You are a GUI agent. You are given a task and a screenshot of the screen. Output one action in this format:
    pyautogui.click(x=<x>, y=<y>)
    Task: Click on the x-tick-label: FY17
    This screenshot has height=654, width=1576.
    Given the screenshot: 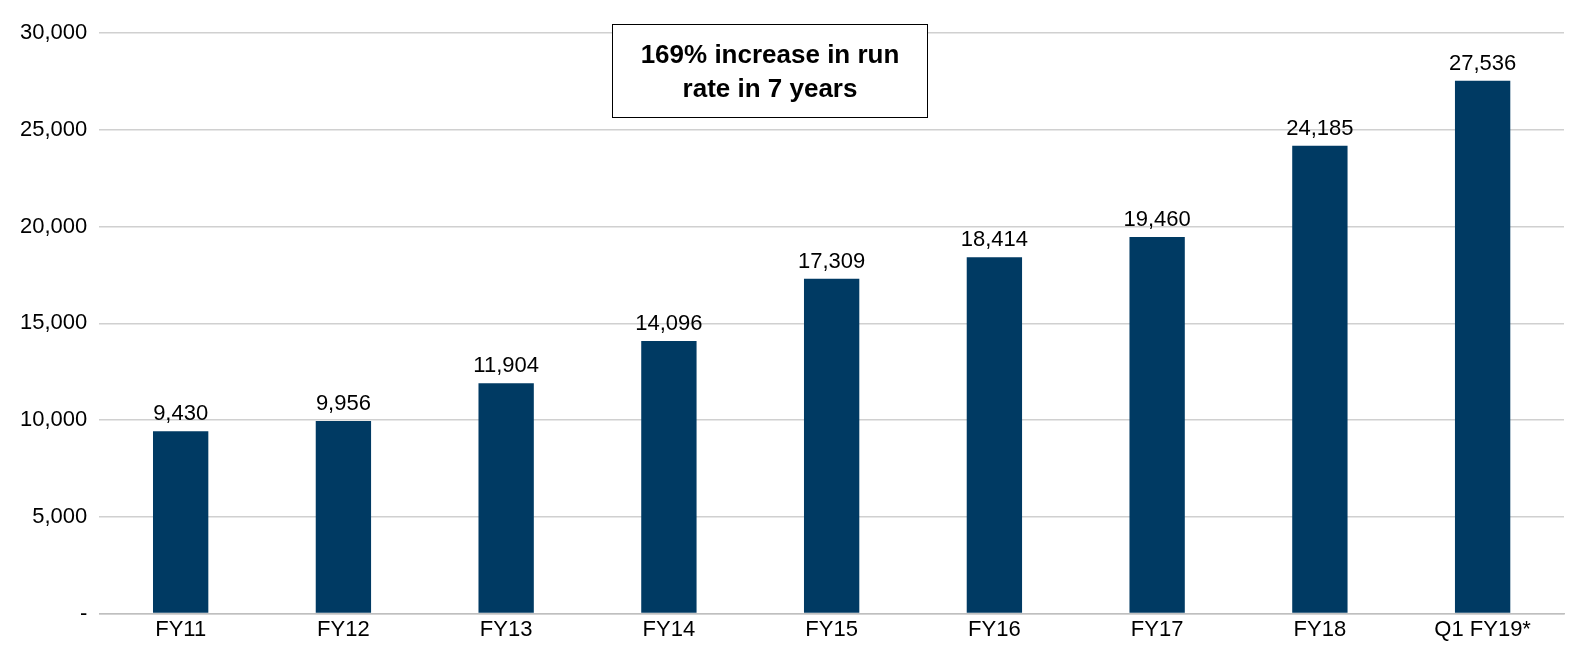 What is the action you would take?
    pyautogui.click(x=1157, y=628)
    